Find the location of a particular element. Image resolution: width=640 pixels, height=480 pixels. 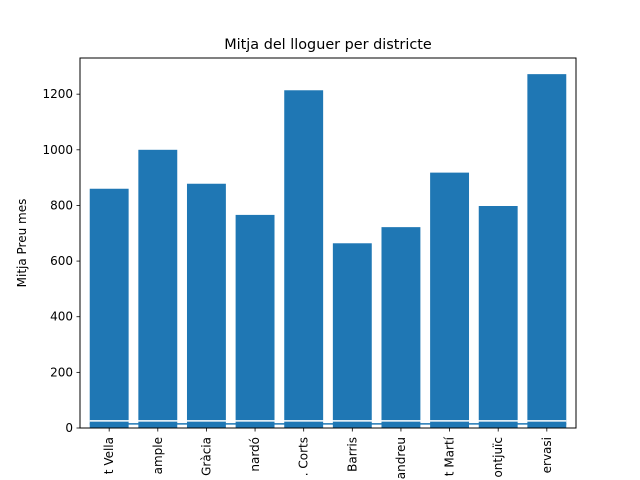

y-tick-label-3: 600 is located at coordinates (61, 261).